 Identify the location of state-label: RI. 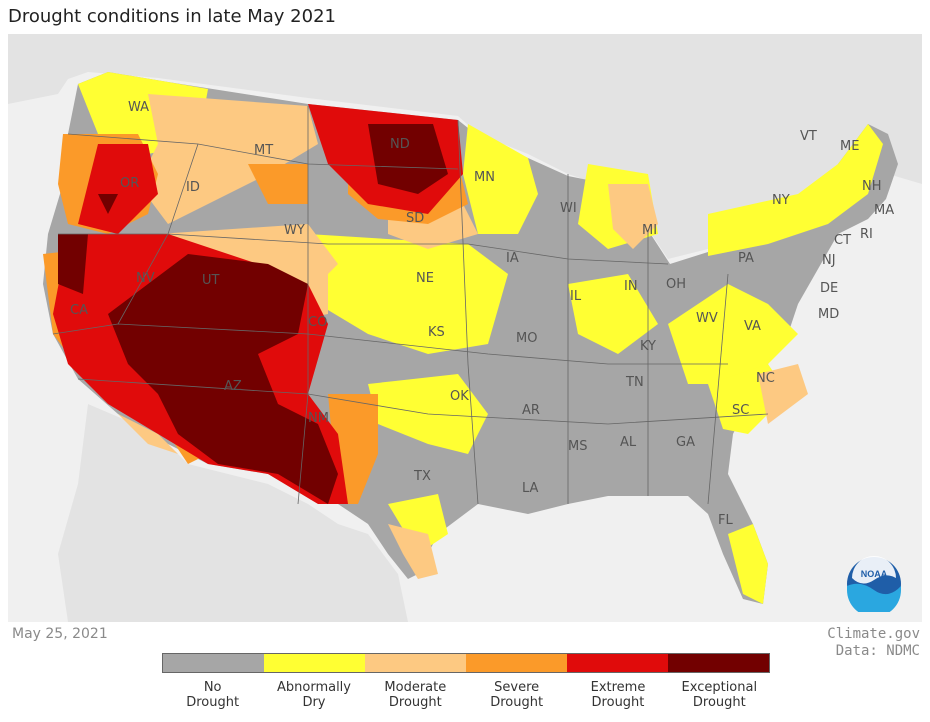
(866, 234).